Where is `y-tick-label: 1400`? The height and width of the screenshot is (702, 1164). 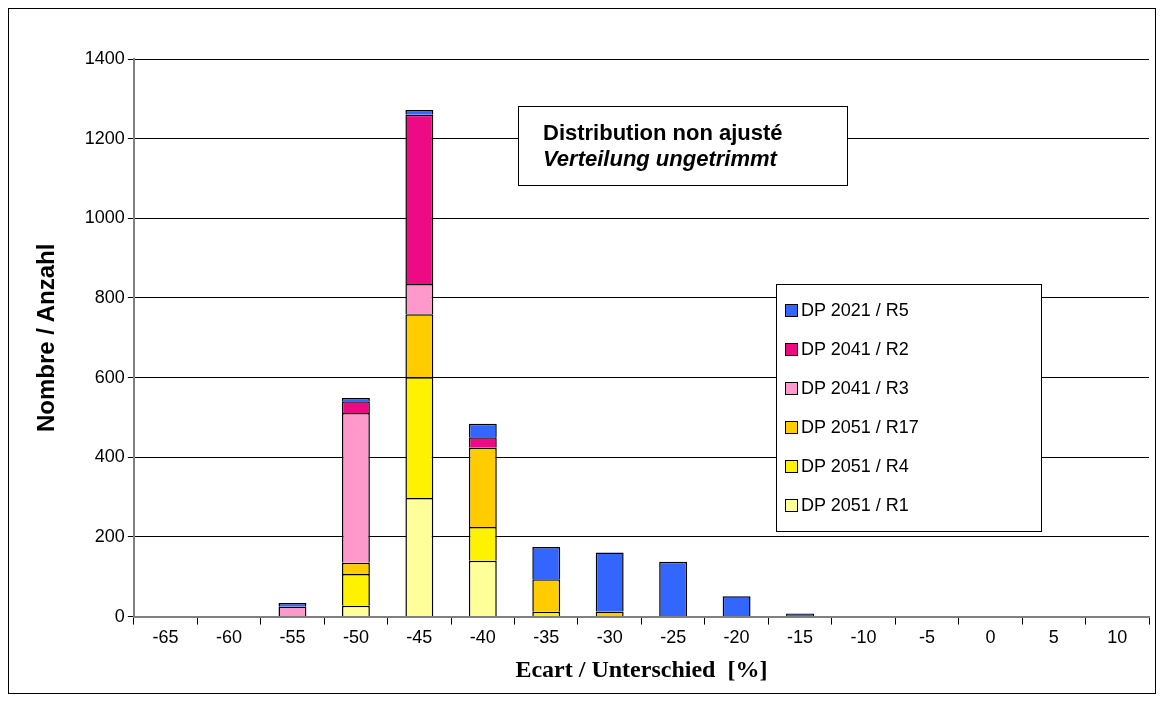
y-tick-label: 1400 is located at coordinates (104, 57).